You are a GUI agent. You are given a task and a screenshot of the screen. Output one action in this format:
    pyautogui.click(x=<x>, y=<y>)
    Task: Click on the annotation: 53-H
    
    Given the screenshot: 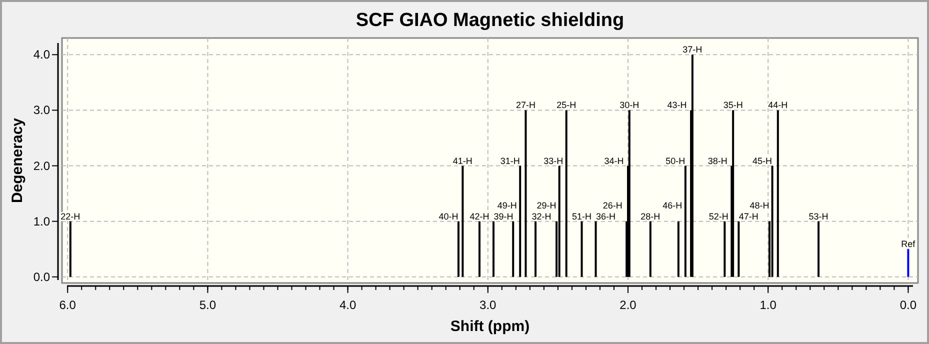 What is the action you would take?
    pyautogui.click(x=818, y=216)
    